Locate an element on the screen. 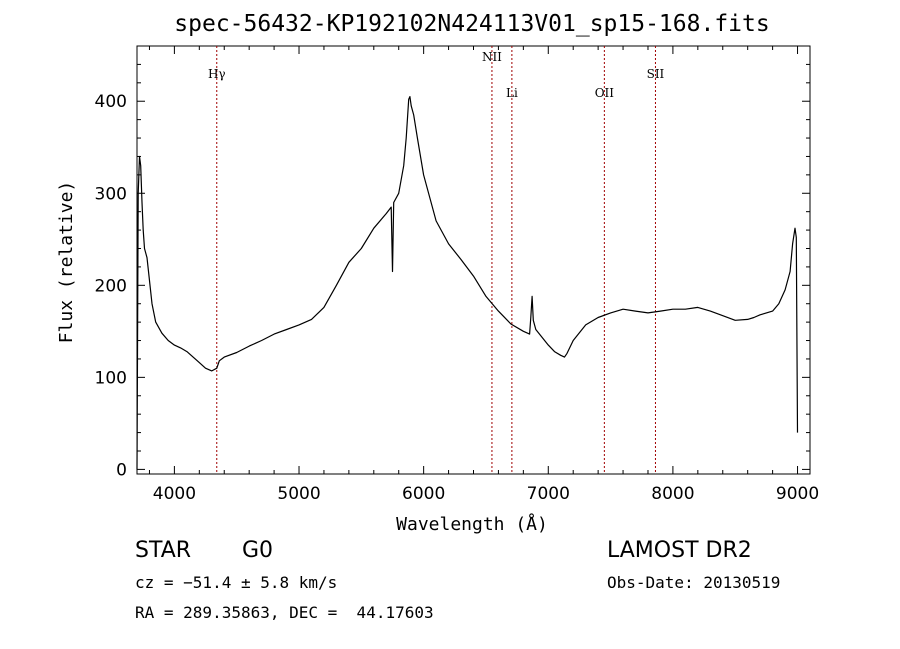 The image size is (900, 649). y-tick-label: 400 is located at coordinates (111, 102).